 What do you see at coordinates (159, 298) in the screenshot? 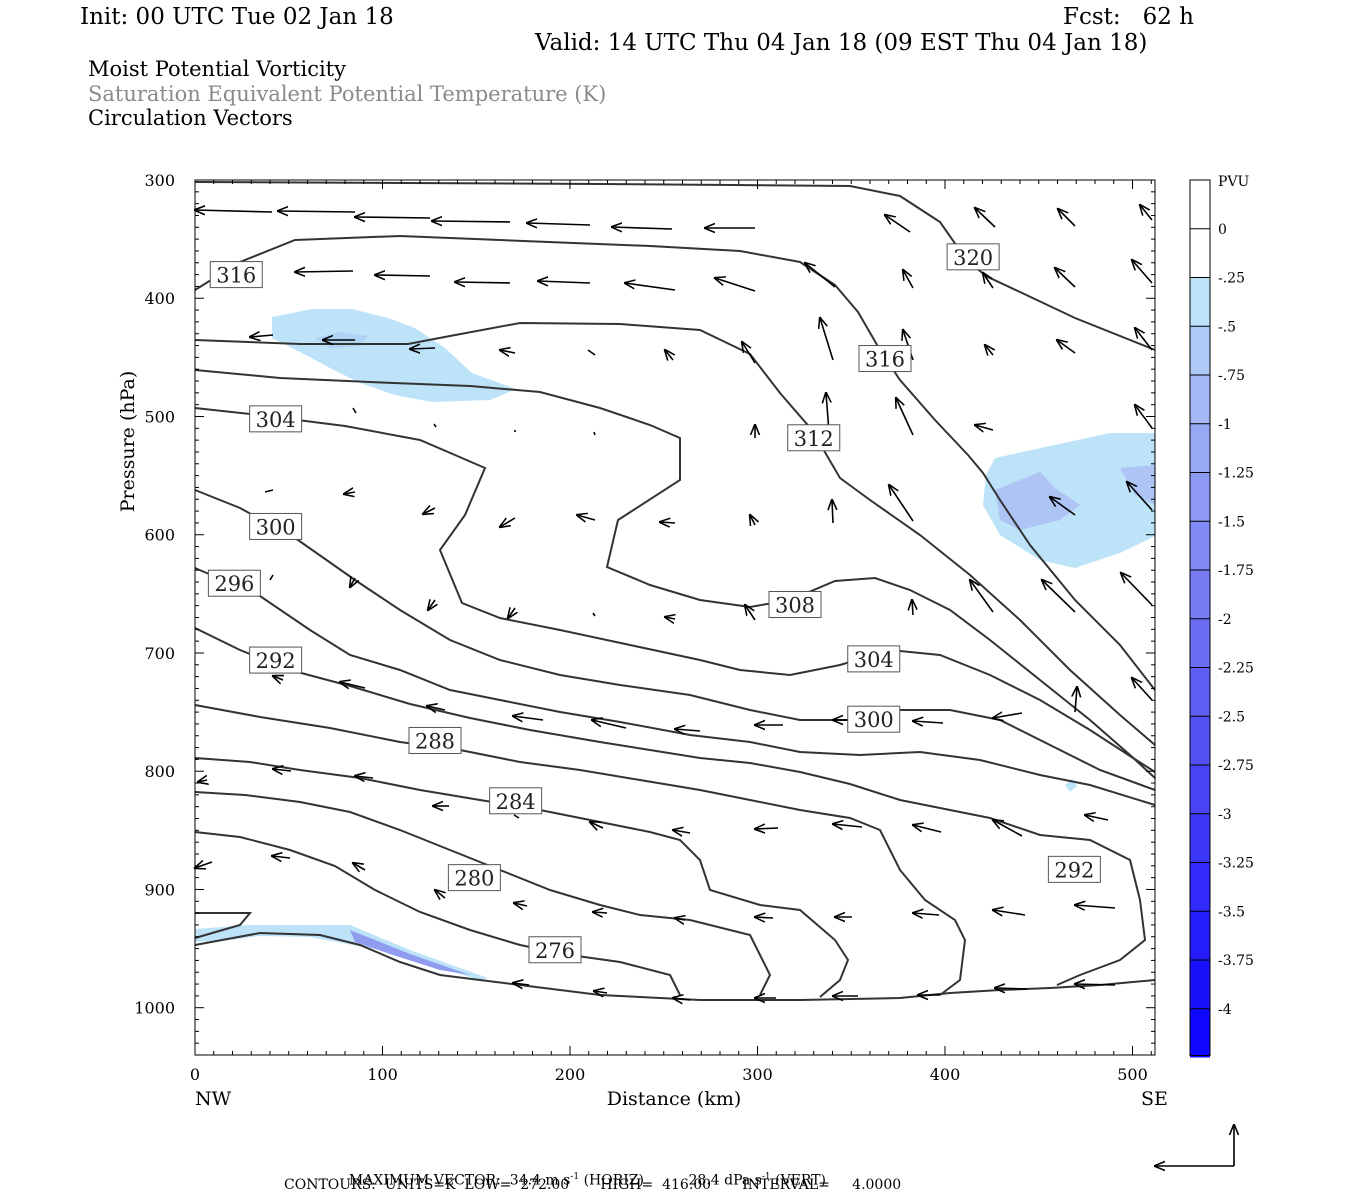
I see `y-tick-label: 400` at bounding box center [159, 298].